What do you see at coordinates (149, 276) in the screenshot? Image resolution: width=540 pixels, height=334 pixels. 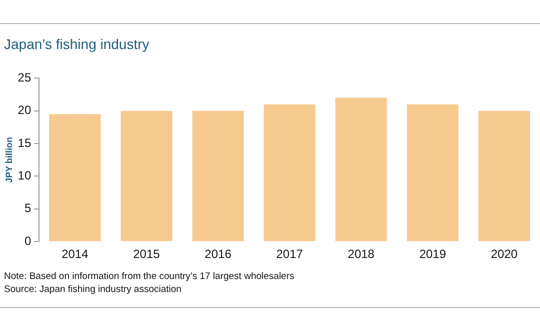 I see `text: Note: Based on information from the country’s 17 largest wholesalers` at bounding box center [149, 276].